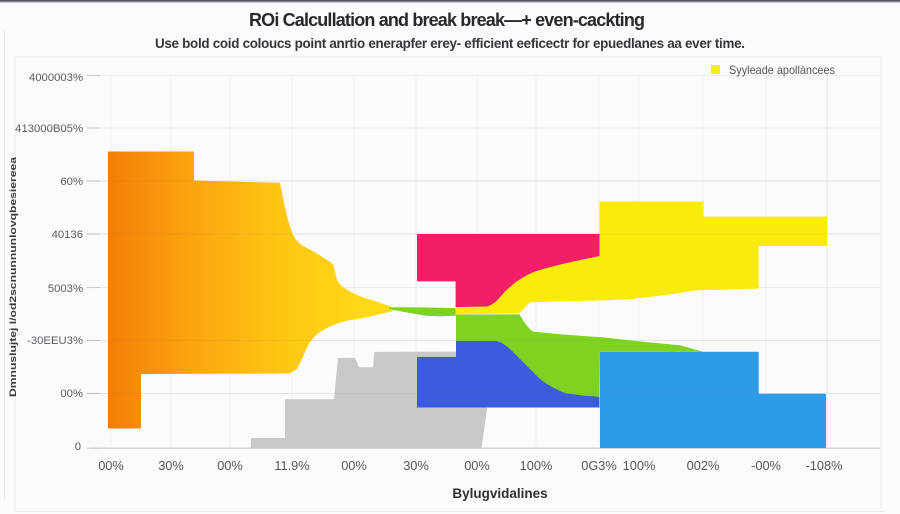 The height and width of the screenshot is (514, 900). Describe the element at coordinates (78, 447) in the screenshot. I see `svg-text: 0` at that location.